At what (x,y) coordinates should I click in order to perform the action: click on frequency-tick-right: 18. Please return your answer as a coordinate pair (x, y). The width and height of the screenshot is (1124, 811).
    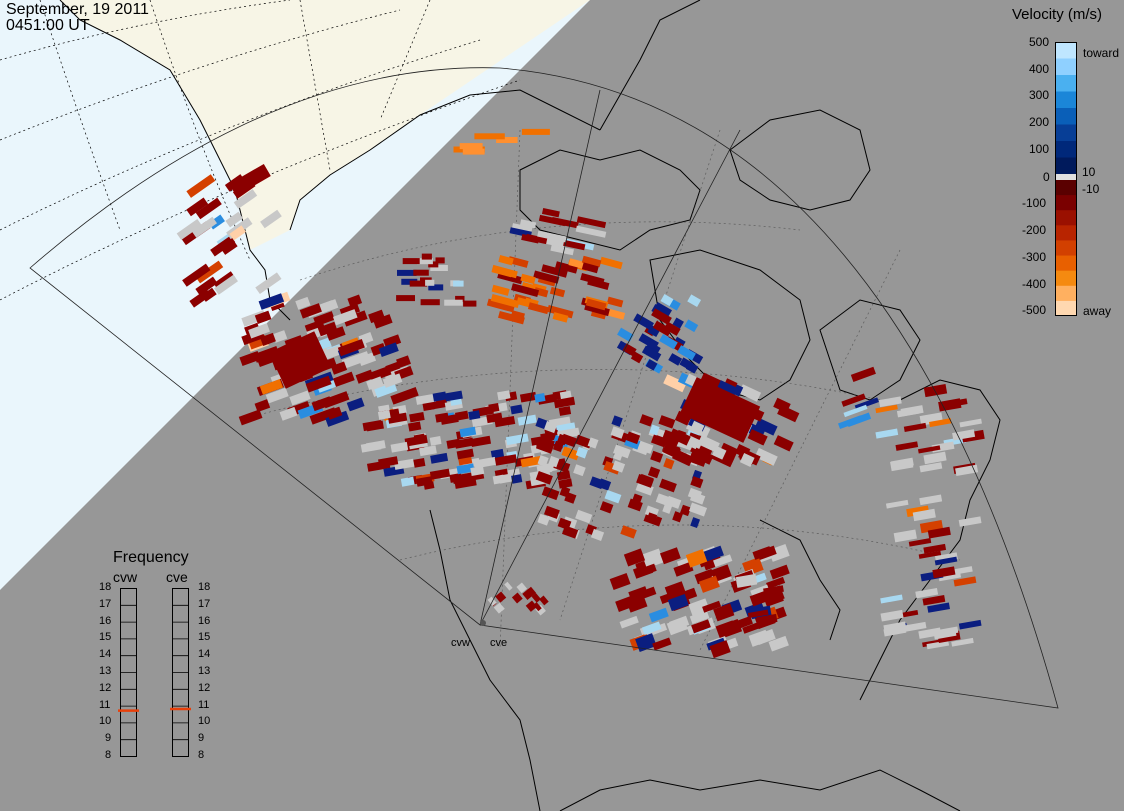
    Looking at the image, I should click on (204, 587).